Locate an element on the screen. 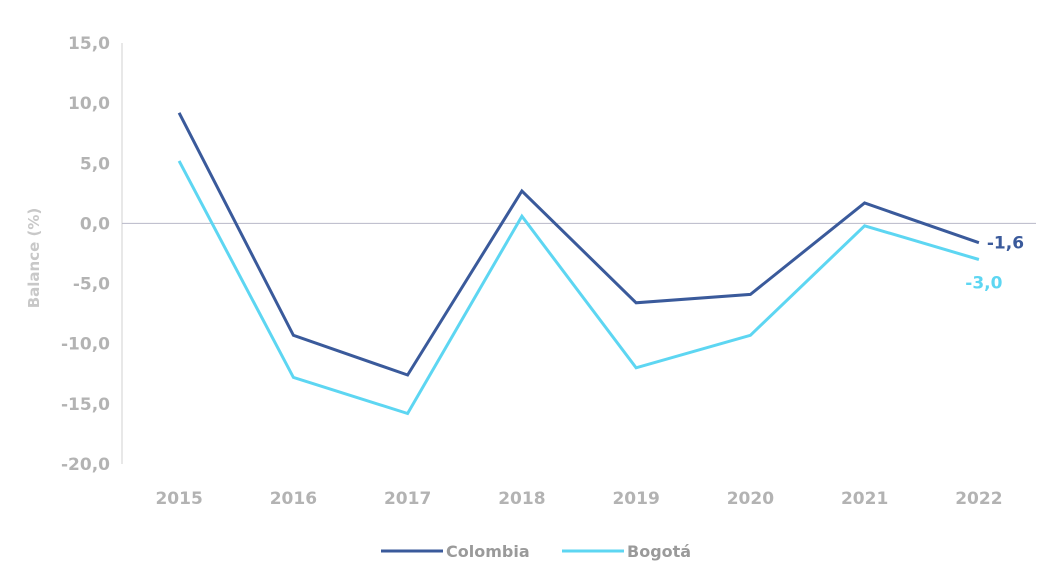 Image resolution: width=1039 pixels, height=576 pixels. x-tick-label: 2022 is located at coordinates (978, 499).